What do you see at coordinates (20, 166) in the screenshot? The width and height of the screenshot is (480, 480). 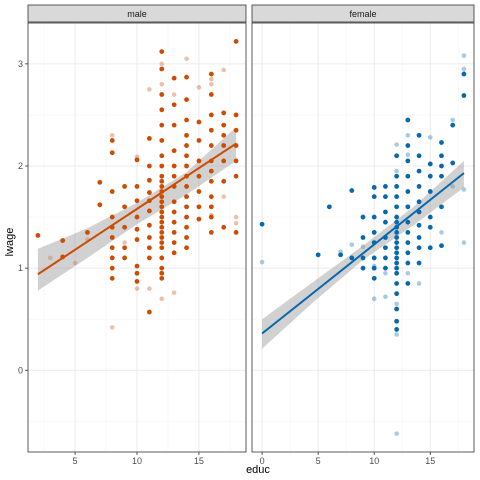 I see `y-tick-label: 2` at bounding box center [20, 166].